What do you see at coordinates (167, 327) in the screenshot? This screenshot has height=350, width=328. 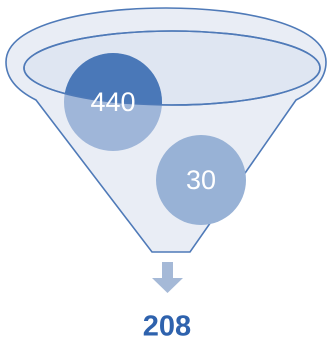 I see `funnel-output-value: 208` at bounding box center [167, 327].